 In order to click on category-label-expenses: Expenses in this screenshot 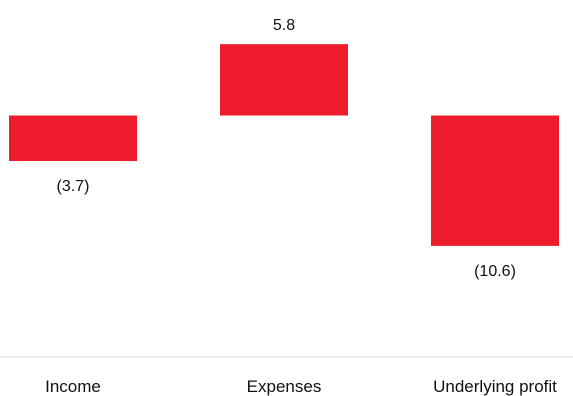, I will do `click(284, 386)`.